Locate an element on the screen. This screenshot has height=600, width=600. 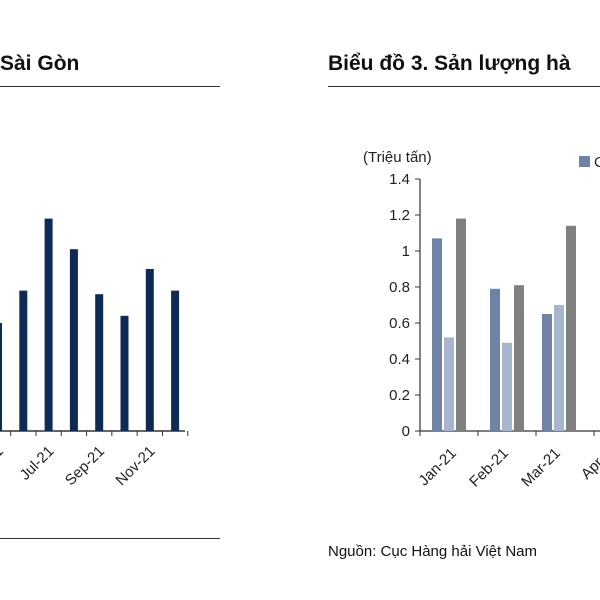
right-y-tick-label: 0.4 is located at coordinates (399, 359).